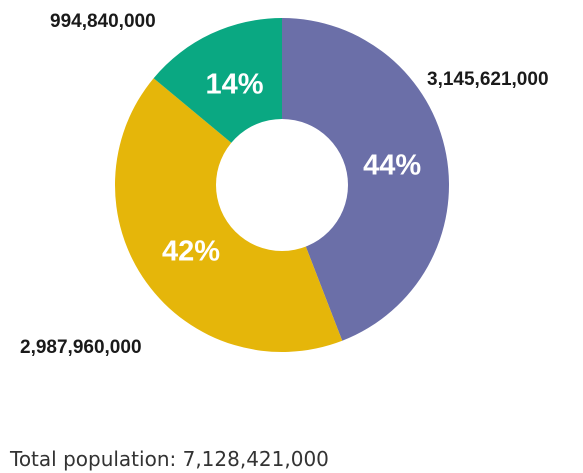 This screenshot has width=583, height=473. Describe the element at coordinates (234, 85) in the screenshot. I see `slice-percent-label: 14%` at that location.